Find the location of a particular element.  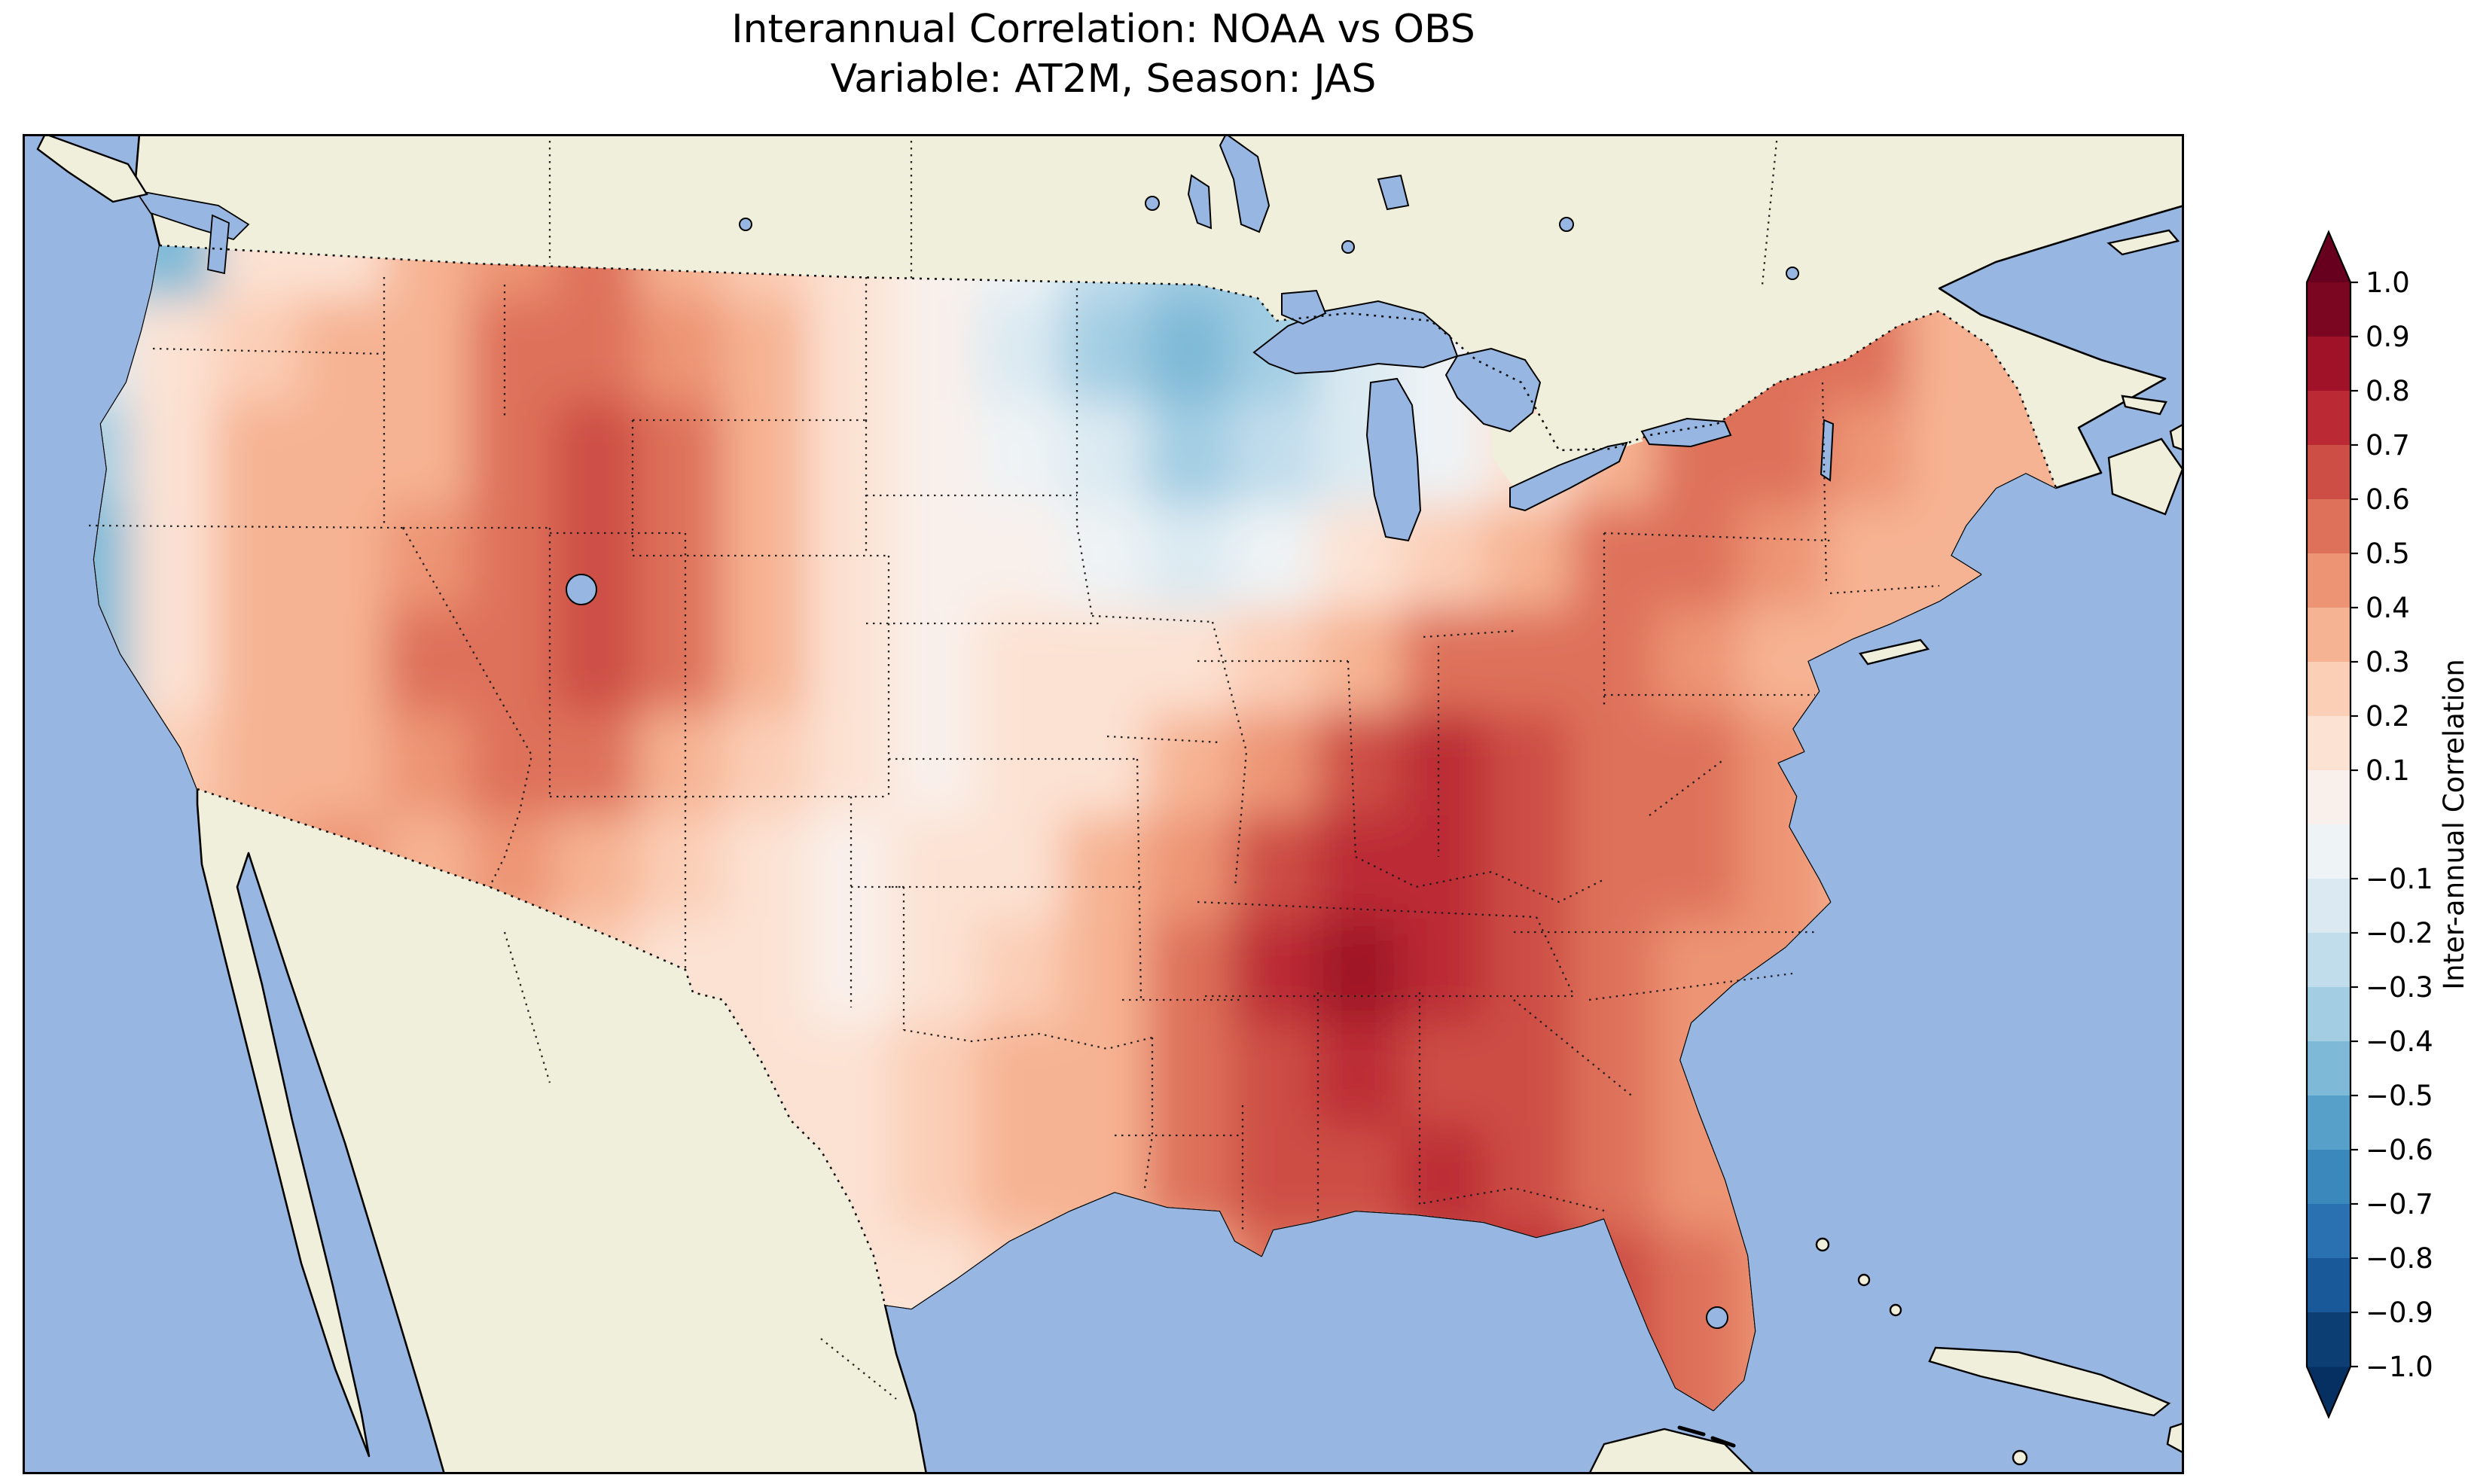

colorbar-tick-label: 0.2 is located at coordinates (2388, 716).